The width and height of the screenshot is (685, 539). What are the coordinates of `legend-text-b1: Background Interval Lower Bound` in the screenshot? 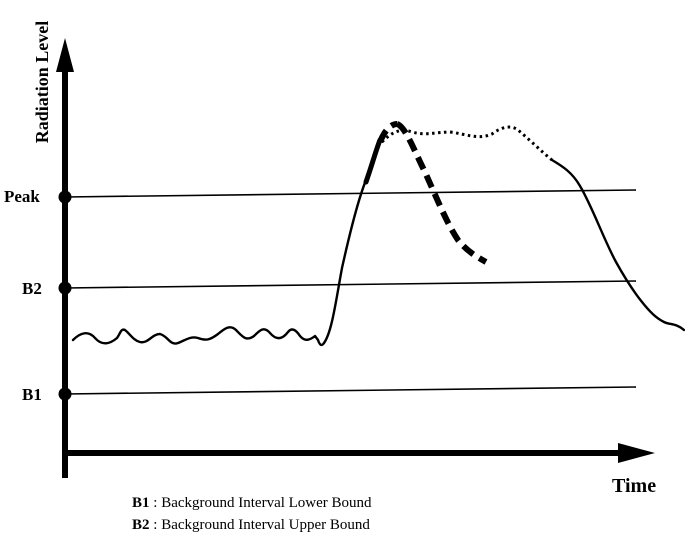 It's located at (266, 503).